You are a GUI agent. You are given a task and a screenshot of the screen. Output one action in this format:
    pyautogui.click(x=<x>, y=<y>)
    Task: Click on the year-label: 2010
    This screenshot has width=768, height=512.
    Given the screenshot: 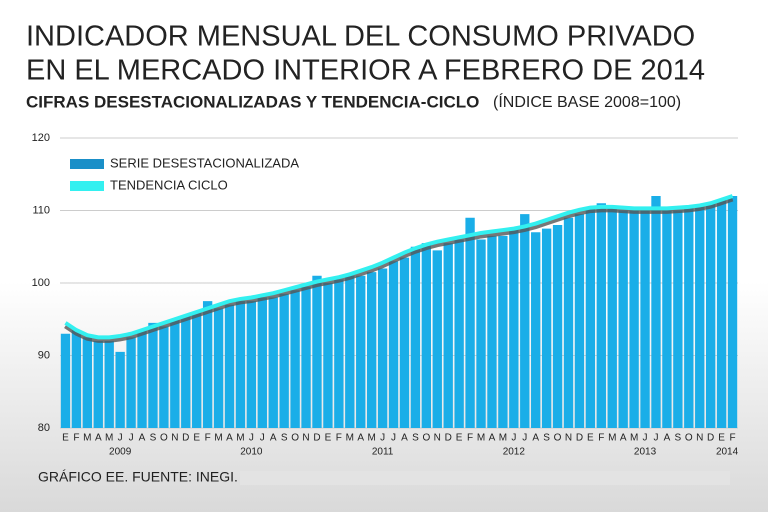 What is the action you would take?
    pyautogui.click(x=251, y=452)
    